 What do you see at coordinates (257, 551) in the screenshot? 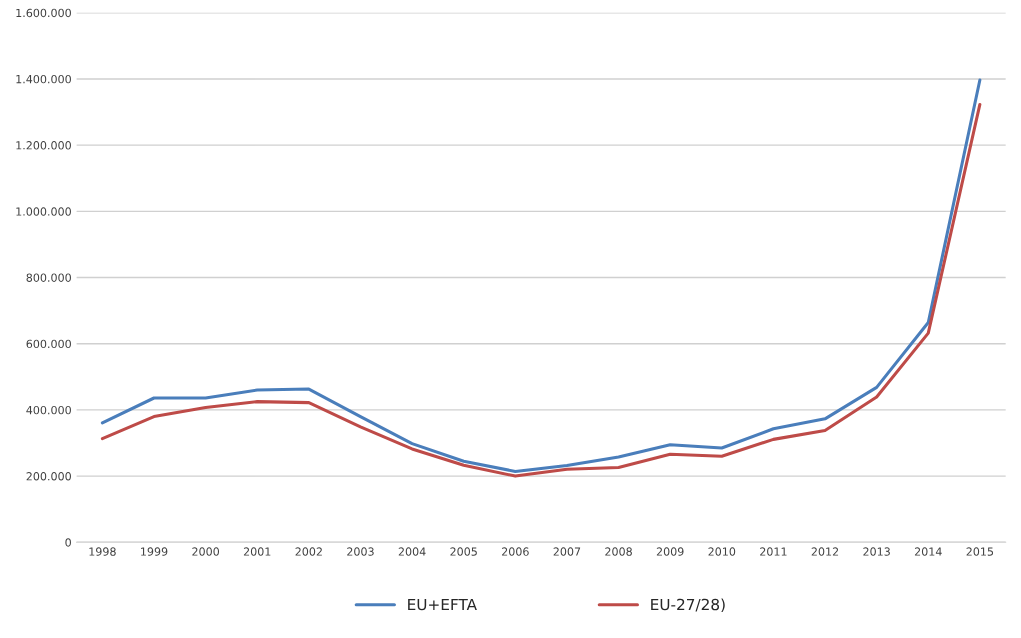
I see `x-tick-label: 2001` at bounding box center [257, 551].